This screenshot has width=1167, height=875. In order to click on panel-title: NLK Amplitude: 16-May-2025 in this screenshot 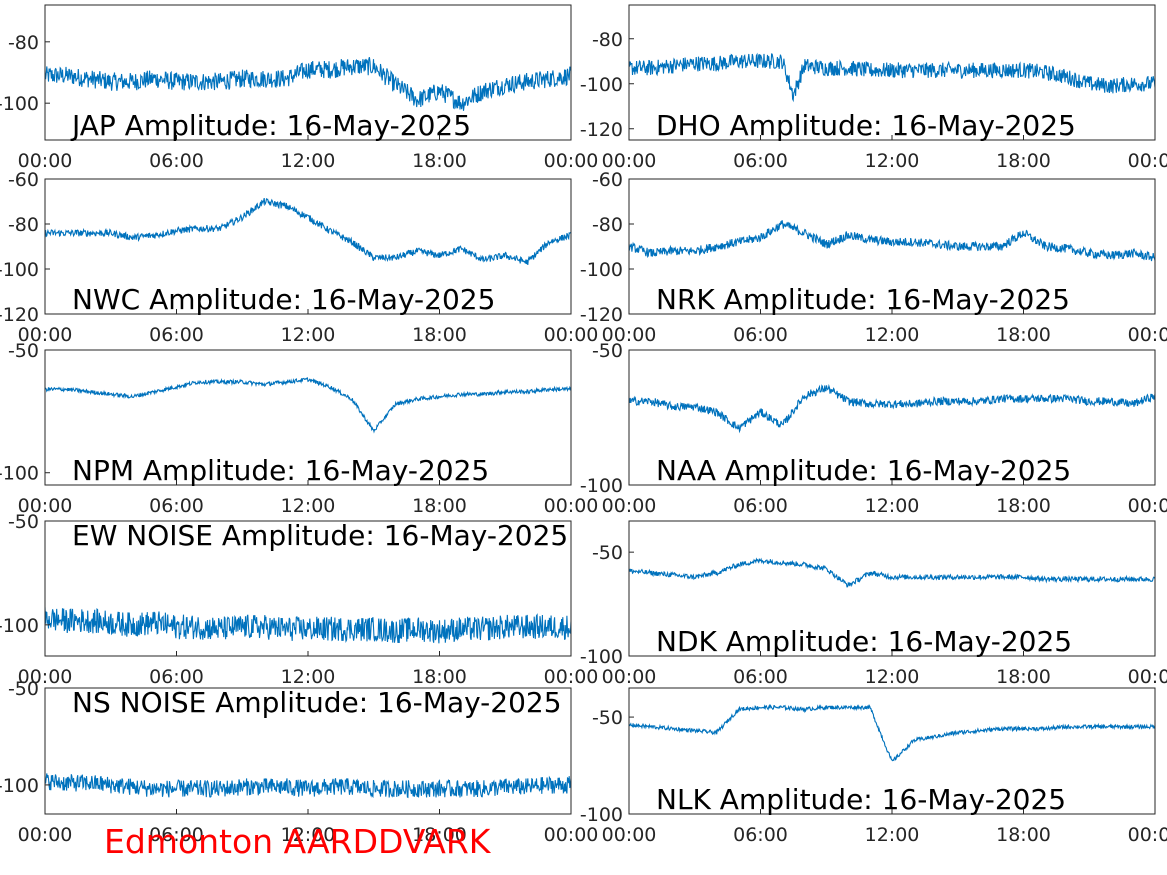, I will do `click(861, 799)`.